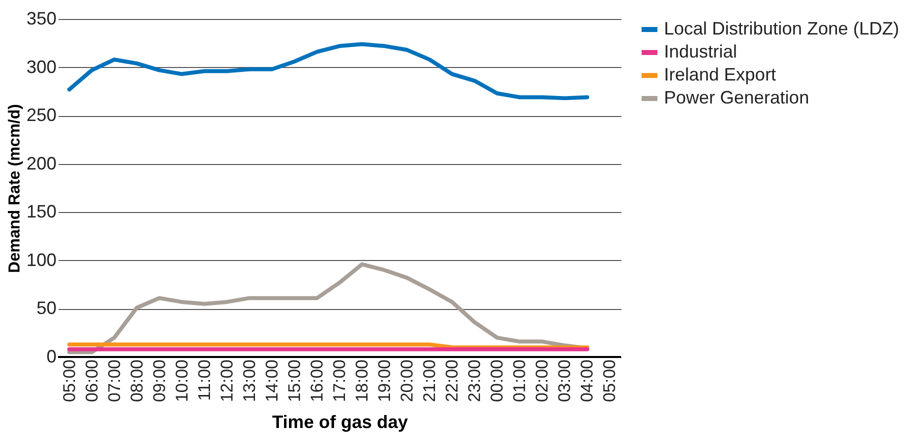 The image size is (910, 437). I want to click on x-tick-label: 19:00, so click(384, 381).